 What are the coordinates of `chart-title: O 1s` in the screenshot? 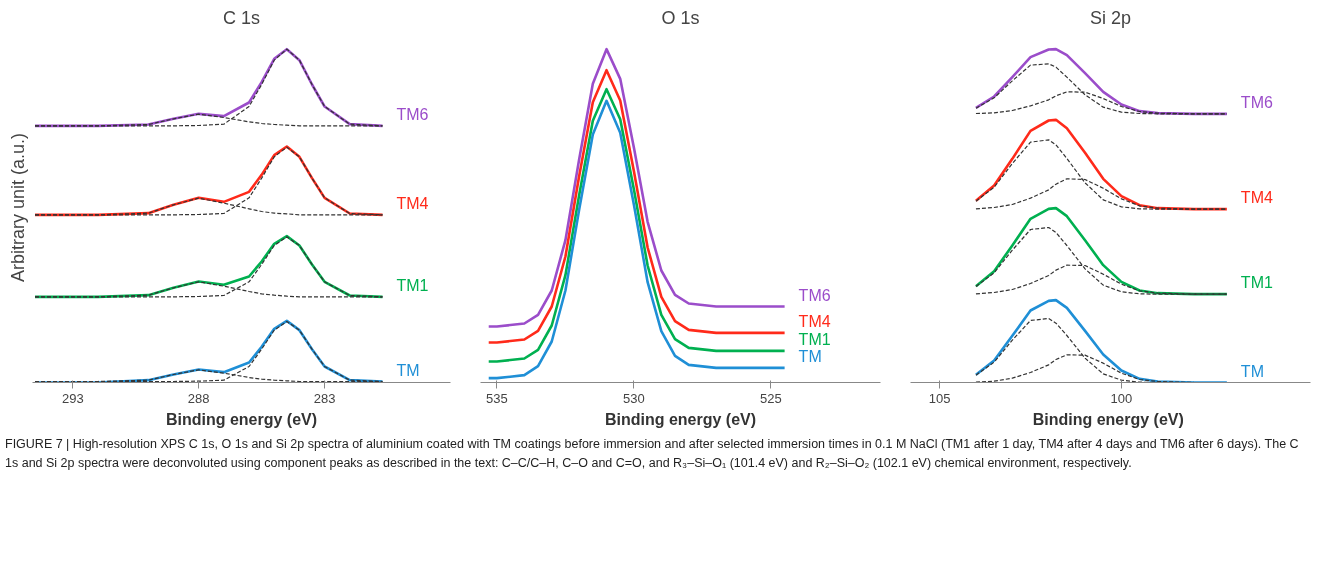 It's located at (680, 17).